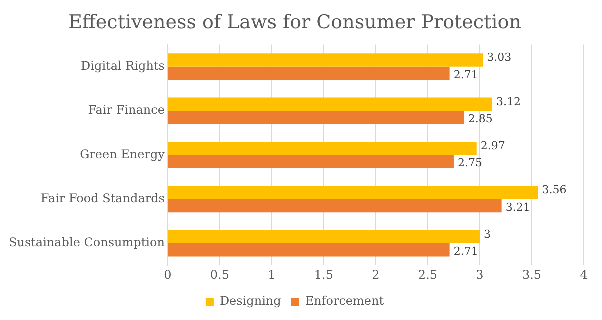 This screenshot has width=602, height=320. What do you see at coordinates (470, 163) in the screenshot?
I see `data-label: 2.75` at bounding box center [470, 163].